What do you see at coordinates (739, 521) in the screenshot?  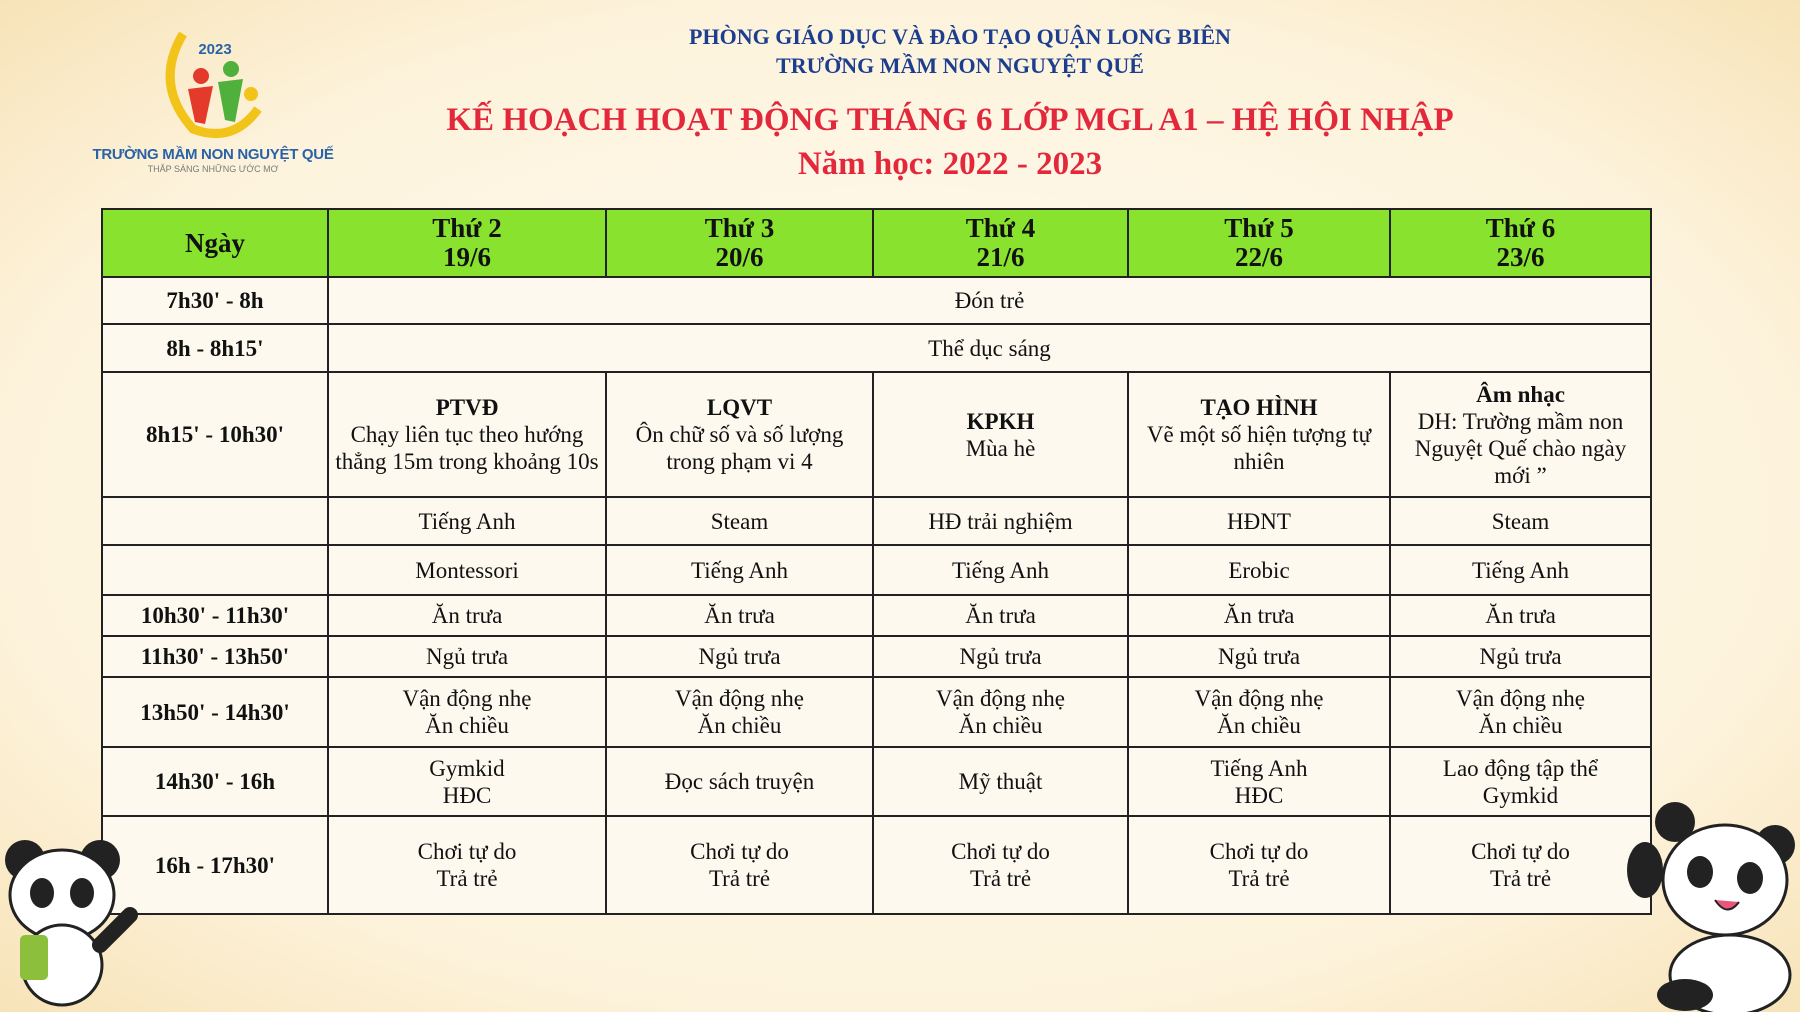 I see `activity-line: Steam` at bounding box center [739, 521].